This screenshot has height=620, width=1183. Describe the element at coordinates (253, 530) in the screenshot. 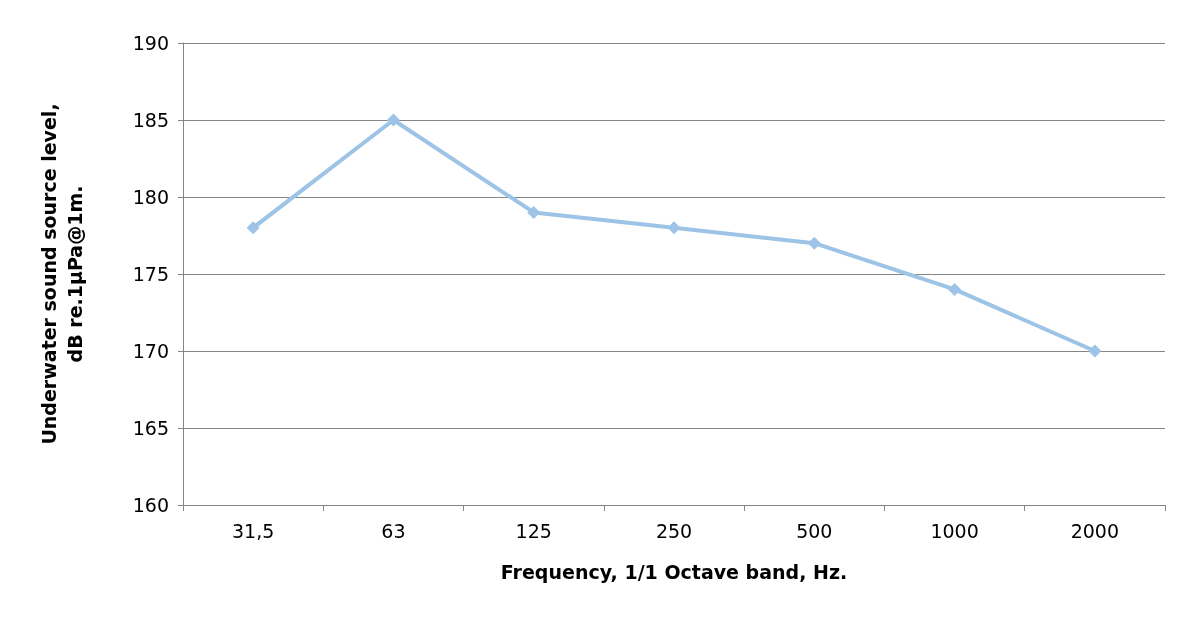

I see `x-tick-label: 31,5` at that location.